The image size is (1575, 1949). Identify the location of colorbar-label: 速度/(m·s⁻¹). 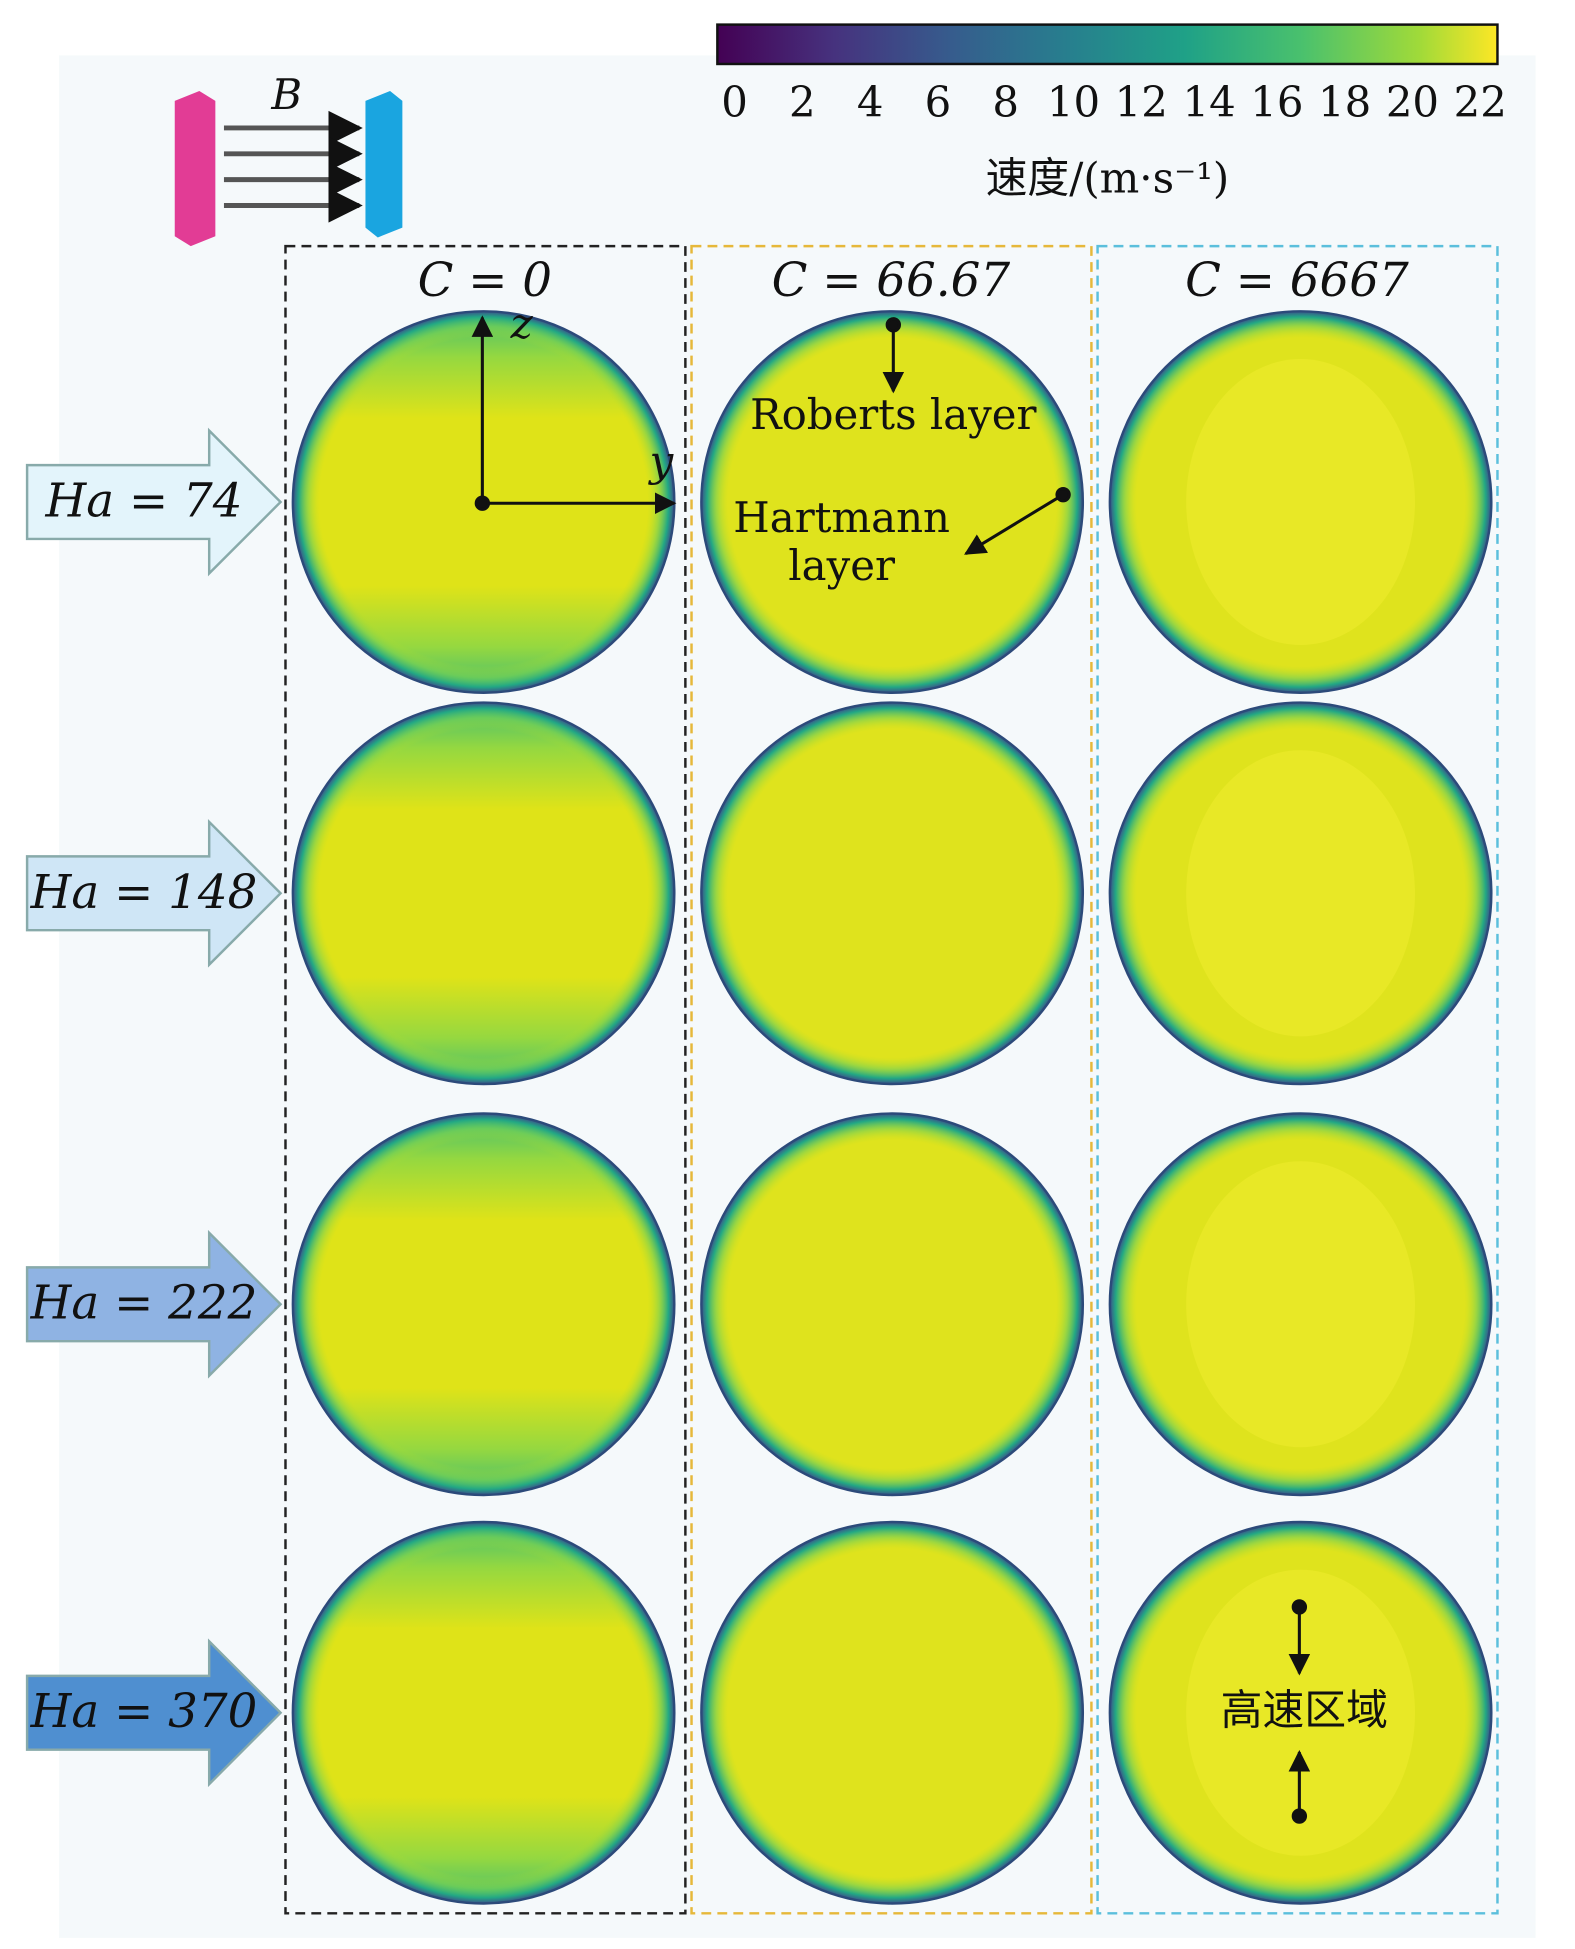
(1108, 178).